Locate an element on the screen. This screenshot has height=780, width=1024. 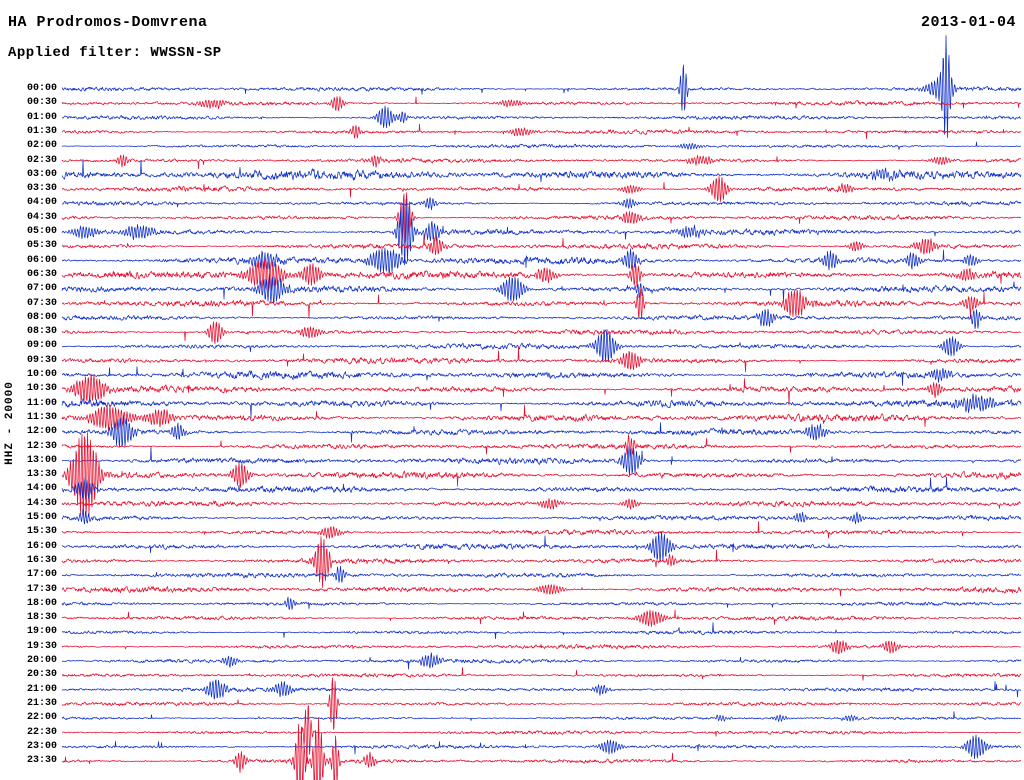
time-label: 17:00 is located at coordinates (41, 575).